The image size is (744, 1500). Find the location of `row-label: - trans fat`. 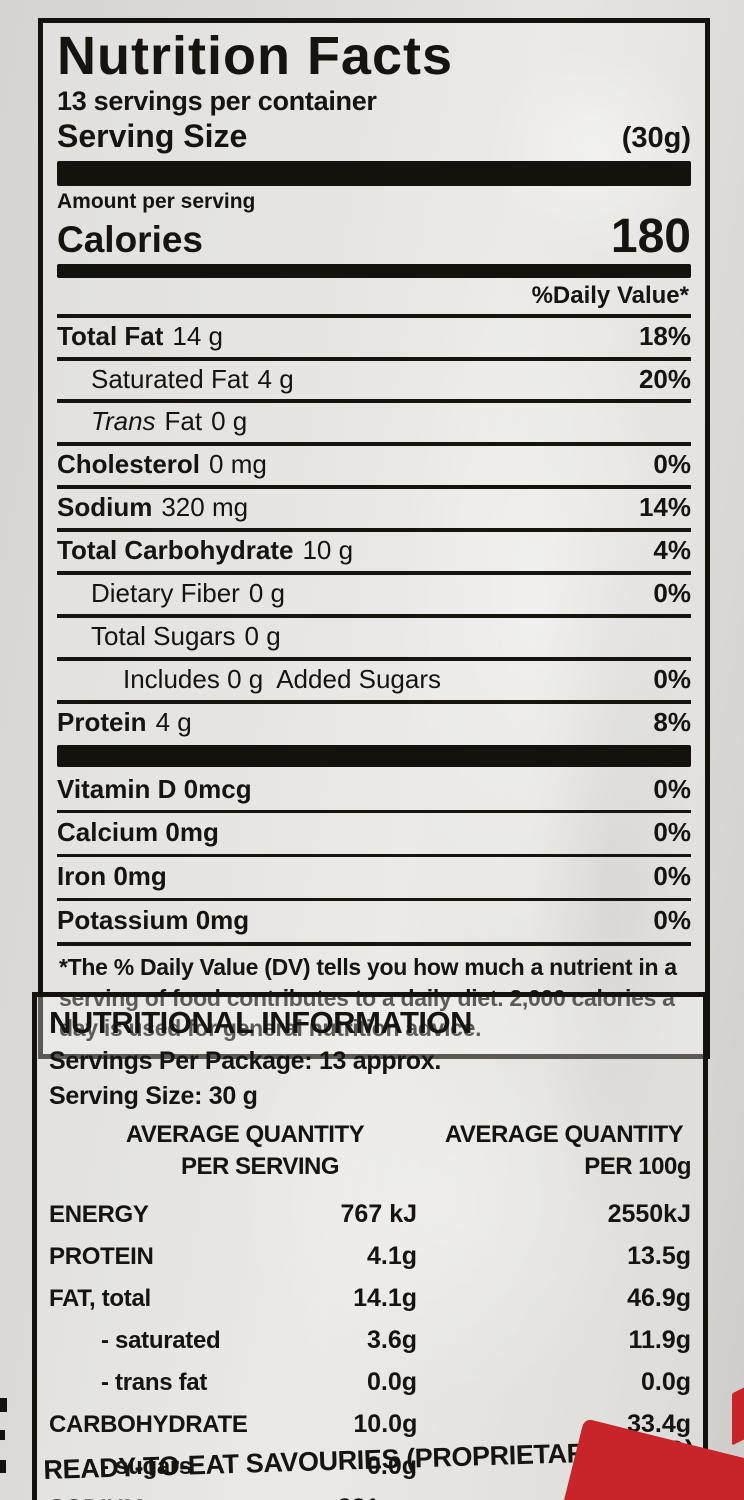

row-label: - trans fat is located at coordinates (154, 1382).